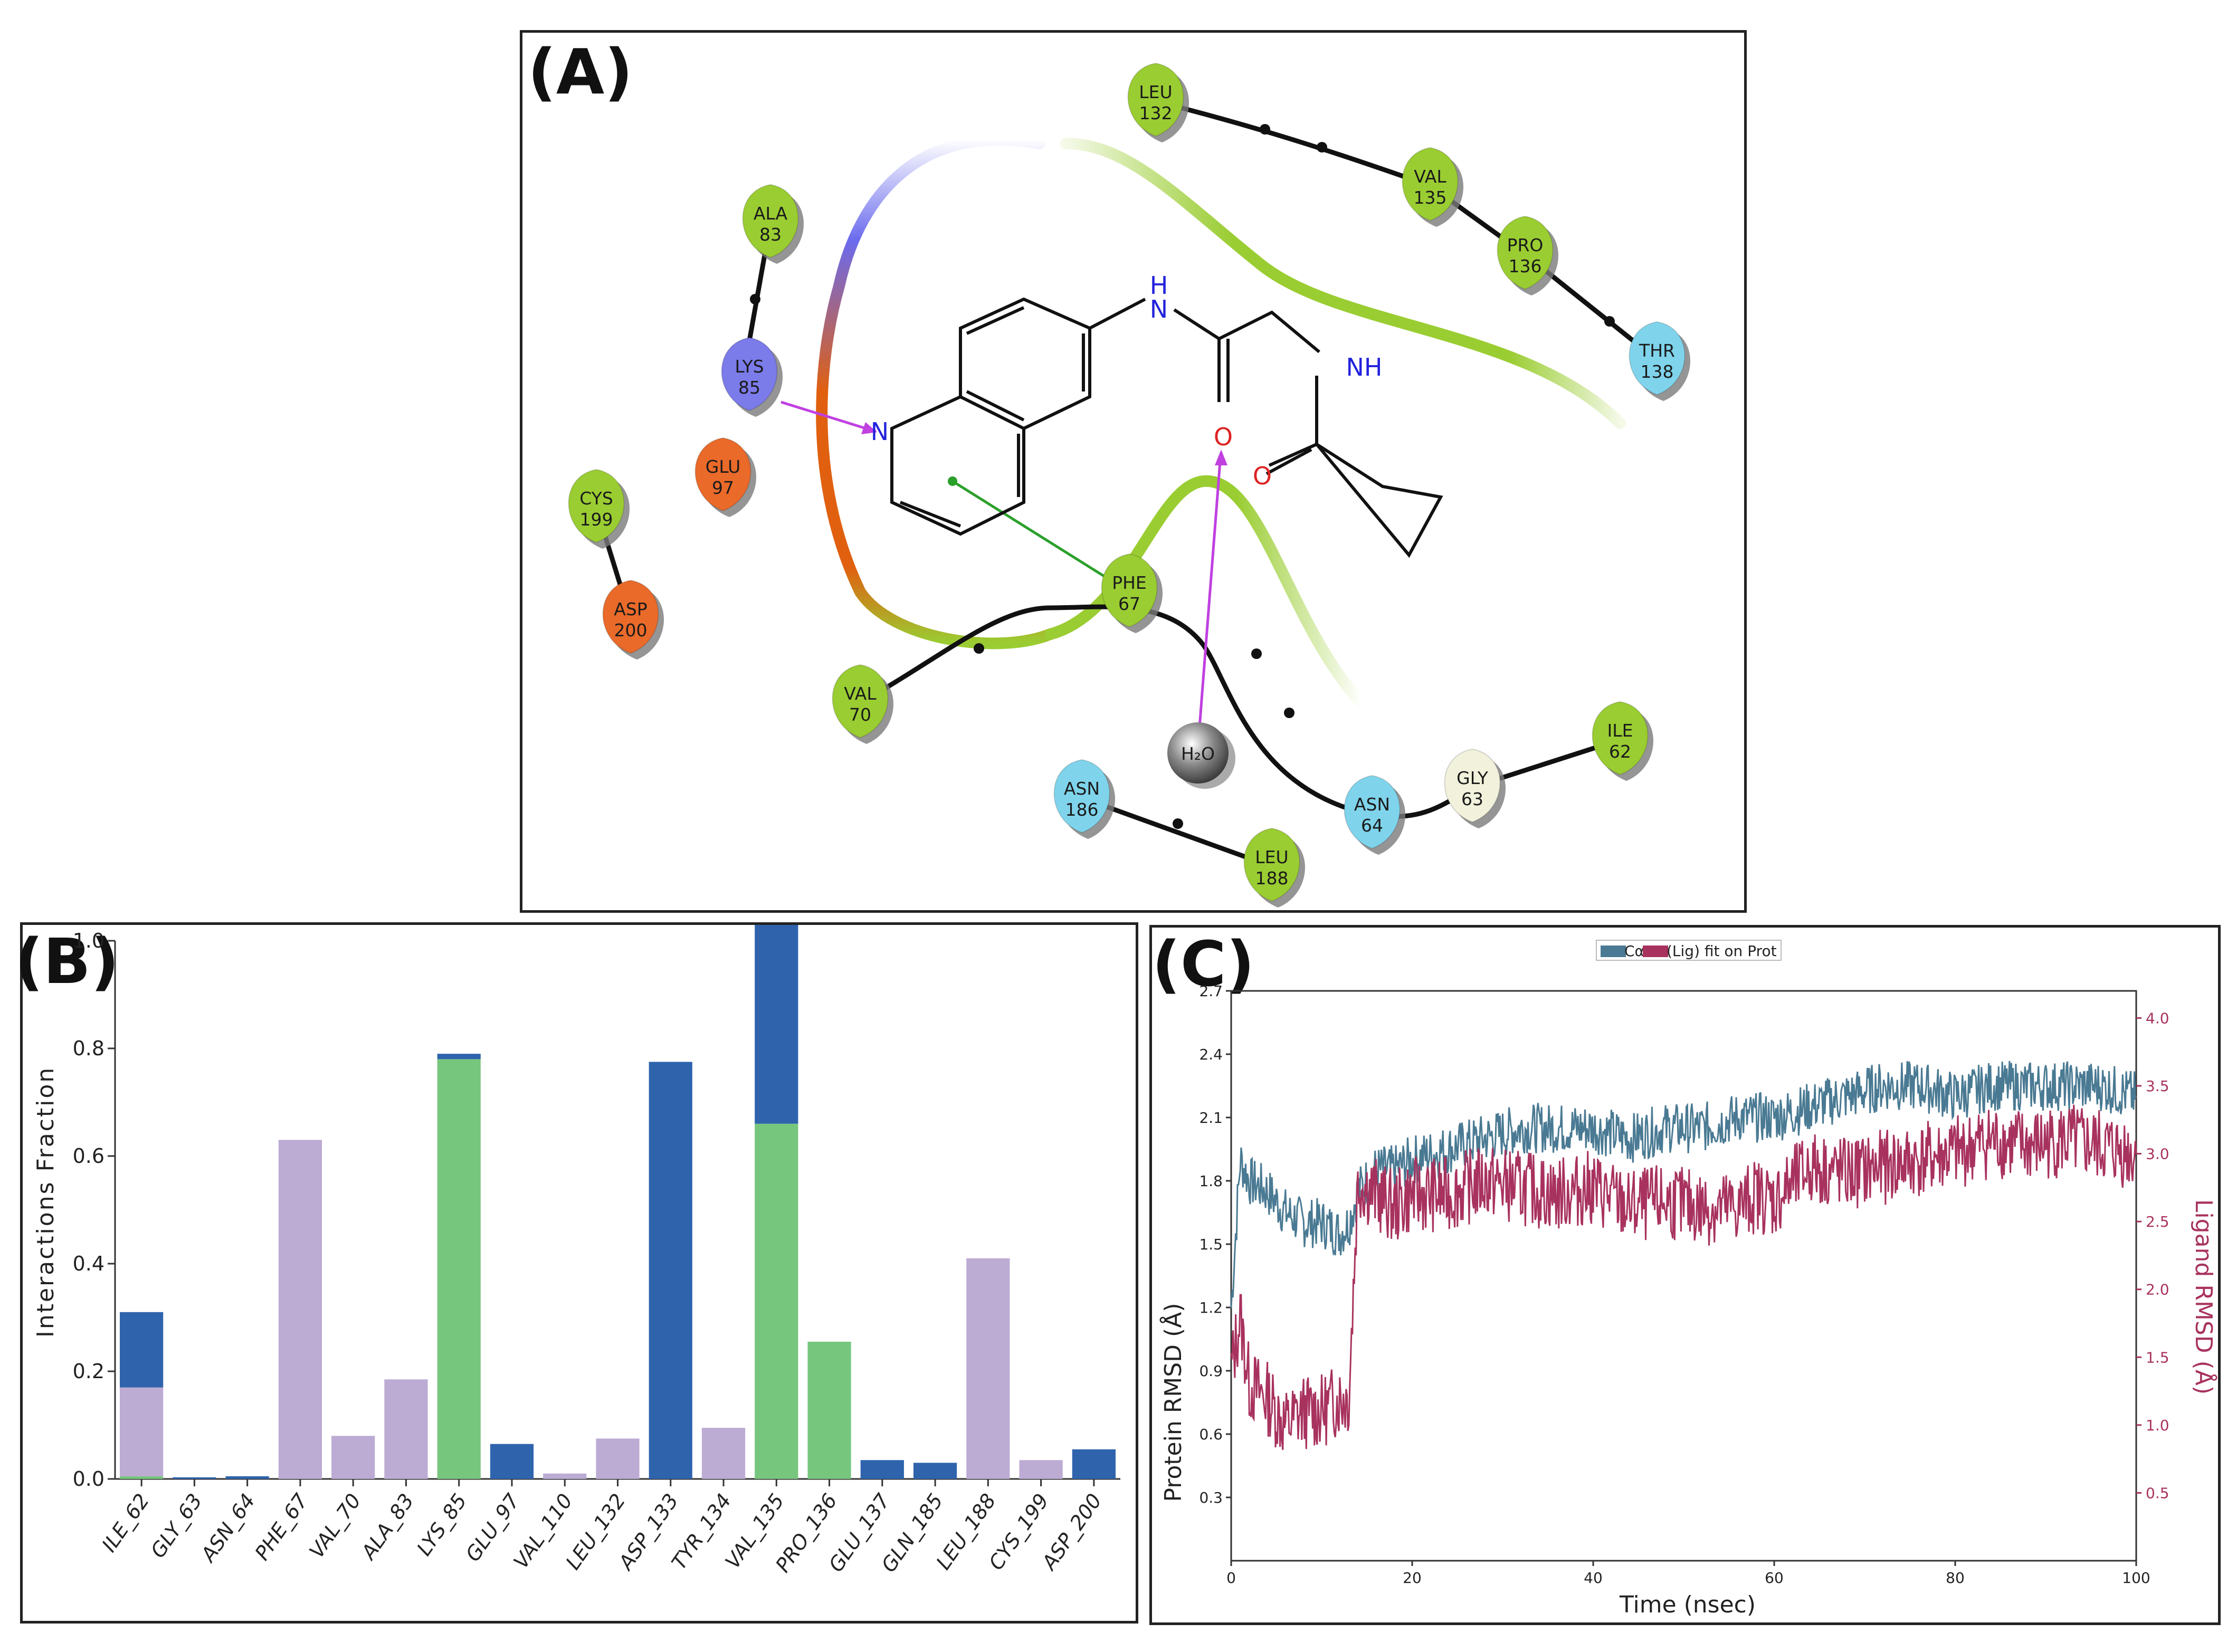 Image resolution: width=2237 pixels, height=1652 pixels. Describe the element at coordinates (300, 1309) in the screenshot. I see `bar-phe_67-hydrophobic` at that location.